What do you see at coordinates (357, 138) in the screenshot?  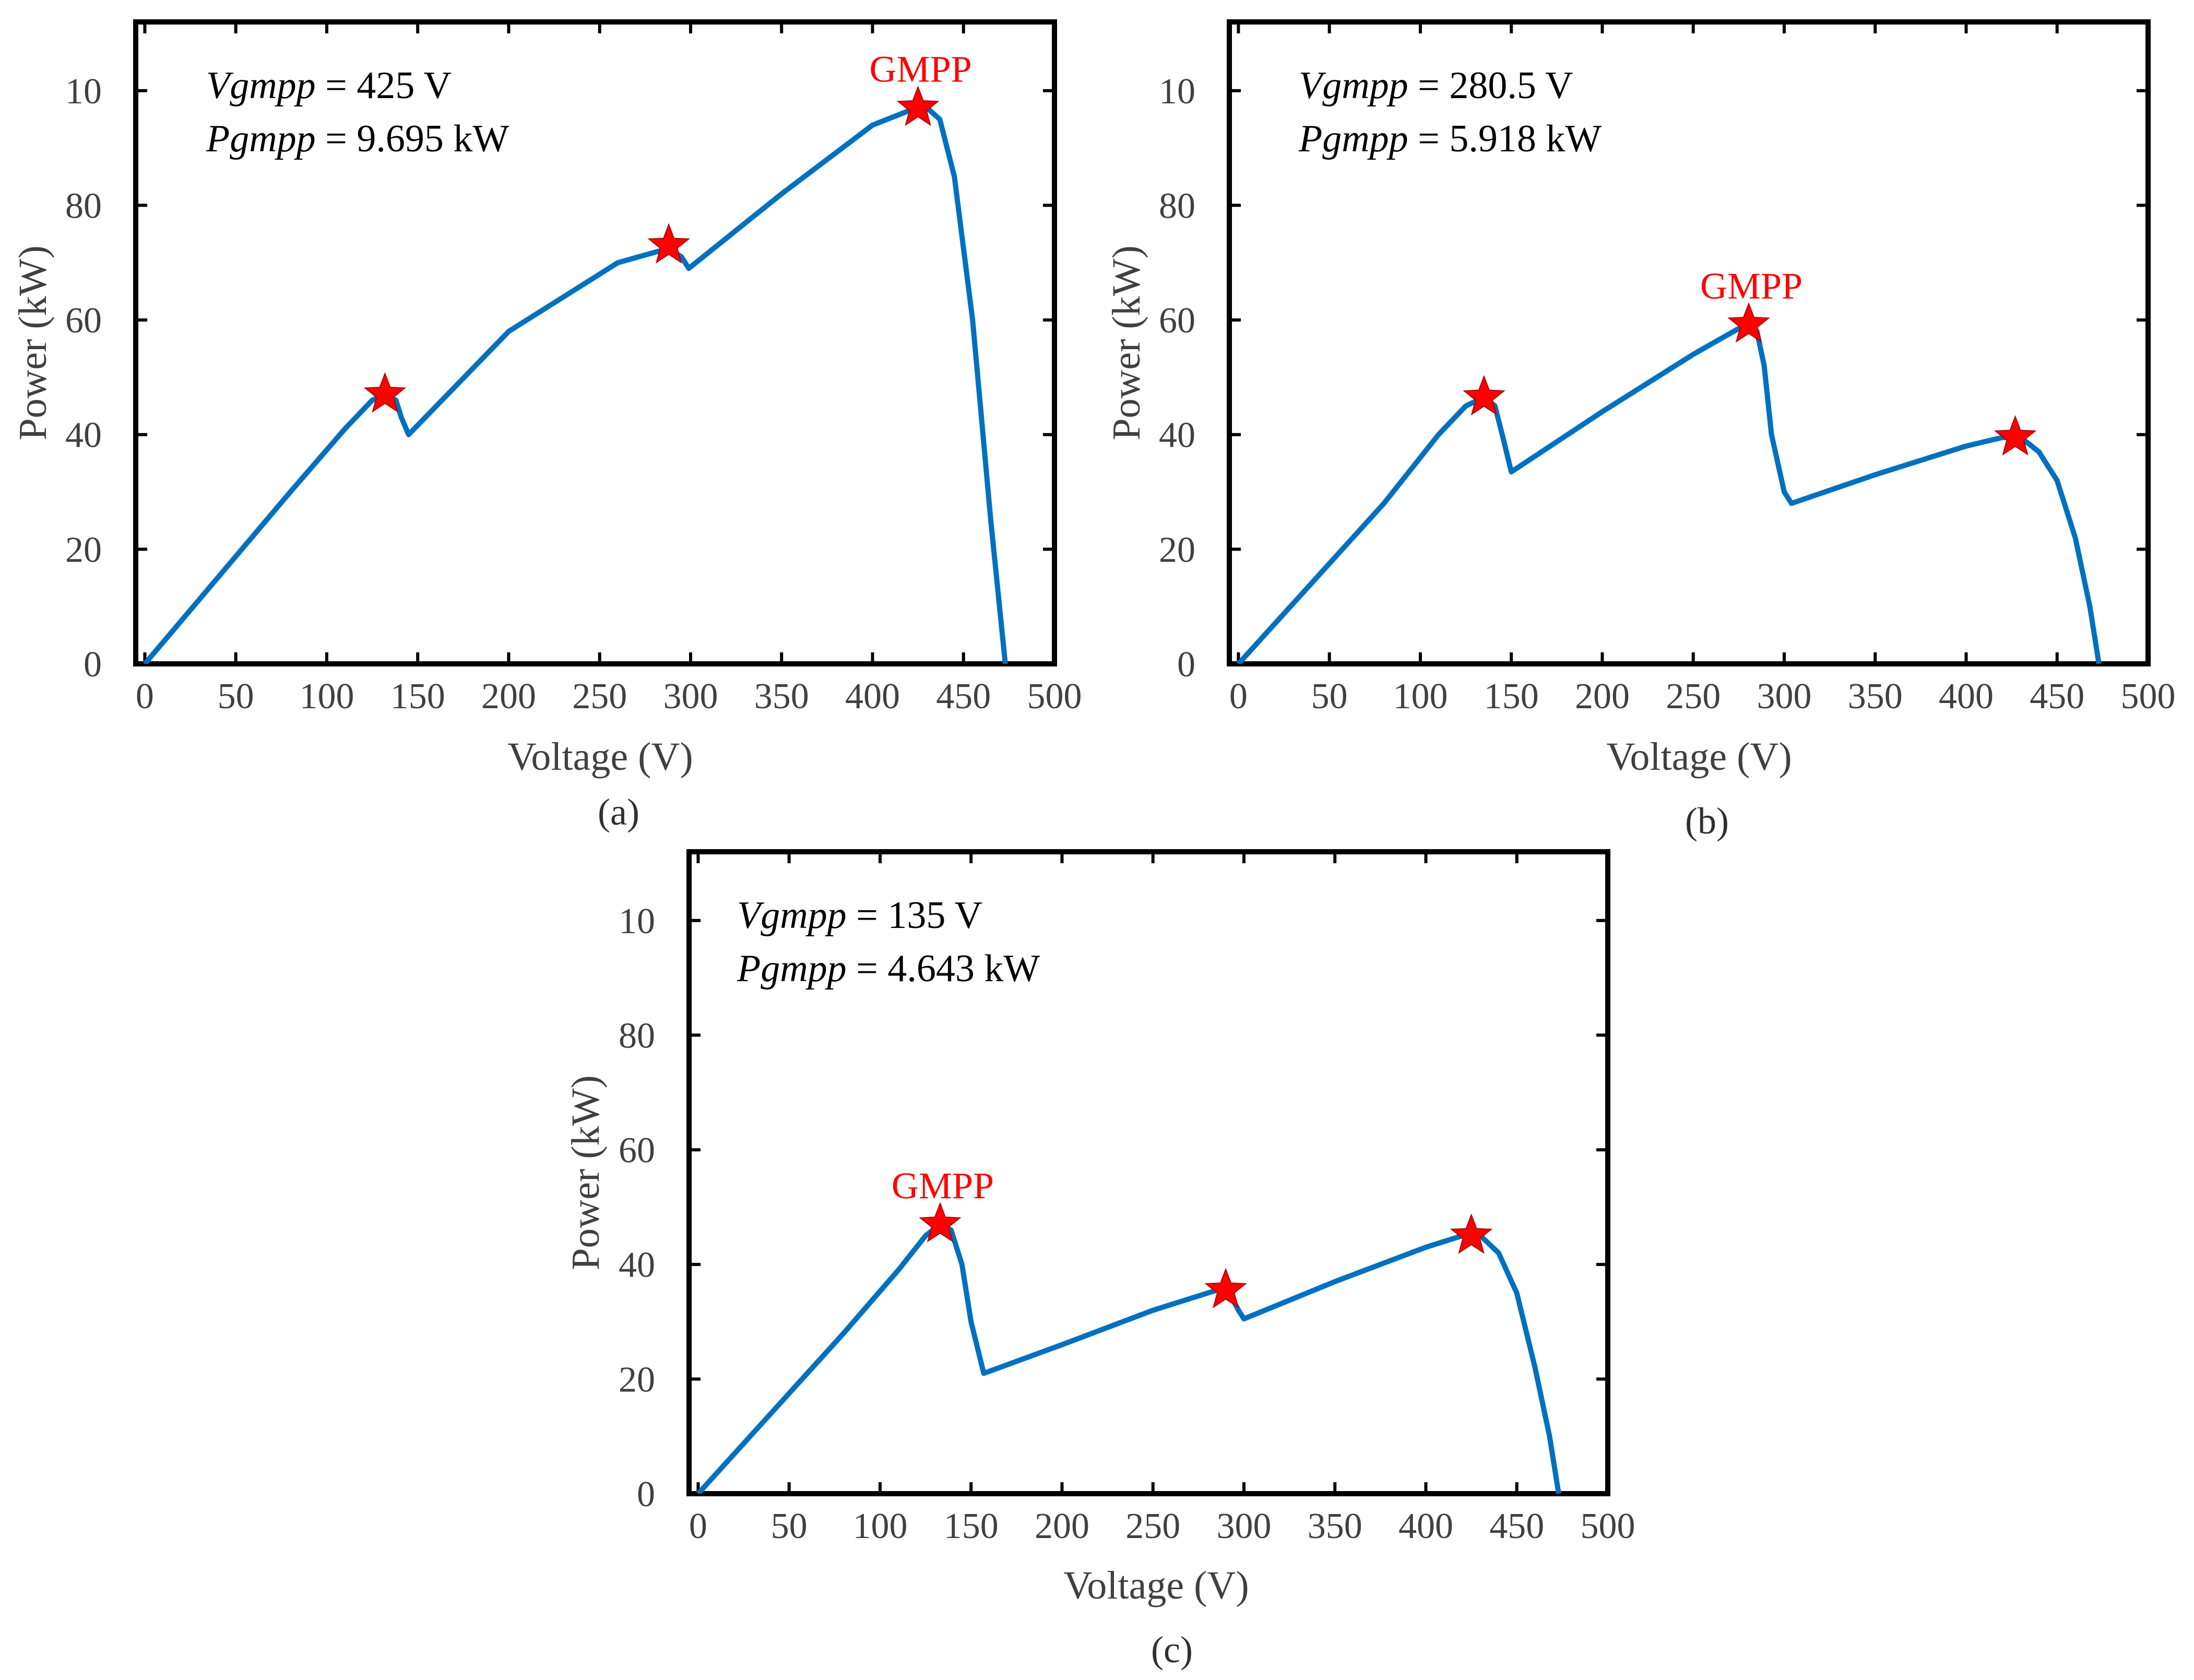 I see `pgmpp-annotation: Pgmpp = 9.695 kW` at bounding box center [357, 138].